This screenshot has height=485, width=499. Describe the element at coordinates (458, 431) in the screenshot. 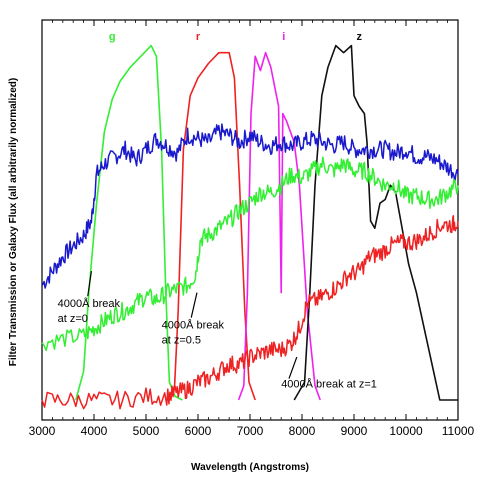

I see `x-tick-label: 11000` at that location.